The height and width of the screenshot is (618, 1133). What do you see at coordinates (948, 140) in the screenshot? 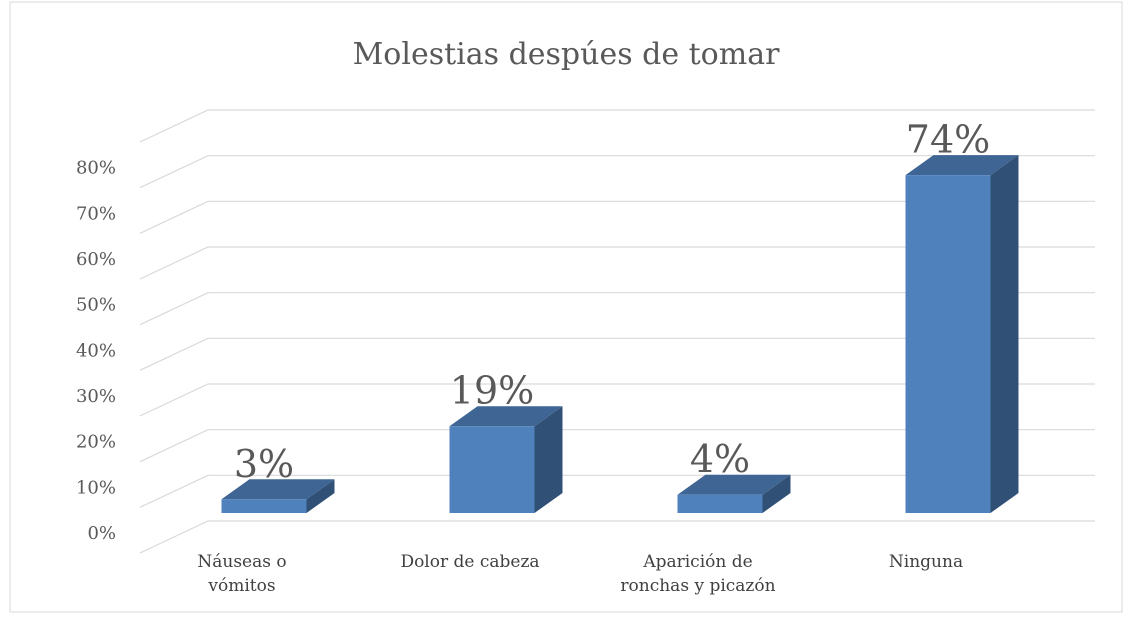
I see `data-label: 74%` at bounding box center [948, 140].